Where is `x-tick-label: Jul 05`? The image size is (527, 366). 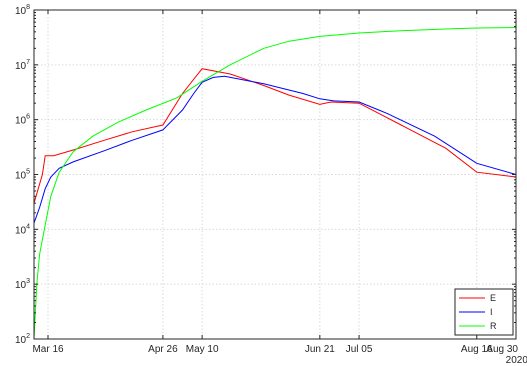
x-tick-label: Jul 05 is located at coordinates (359, 349).